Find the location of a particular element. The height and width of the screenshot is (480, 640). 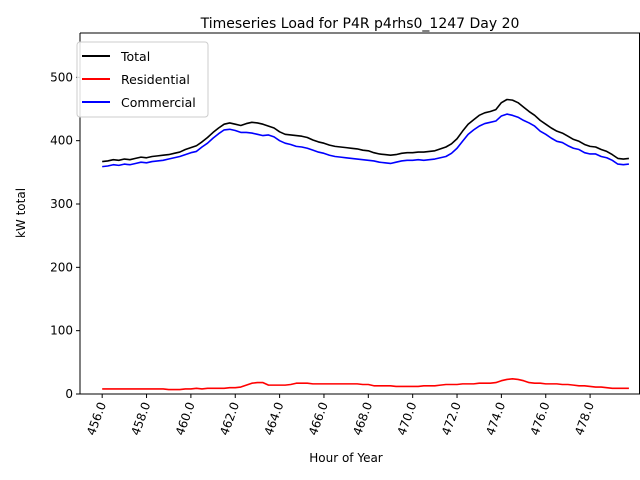

y-tick-label: 100 is located at coordinates (61, 331).